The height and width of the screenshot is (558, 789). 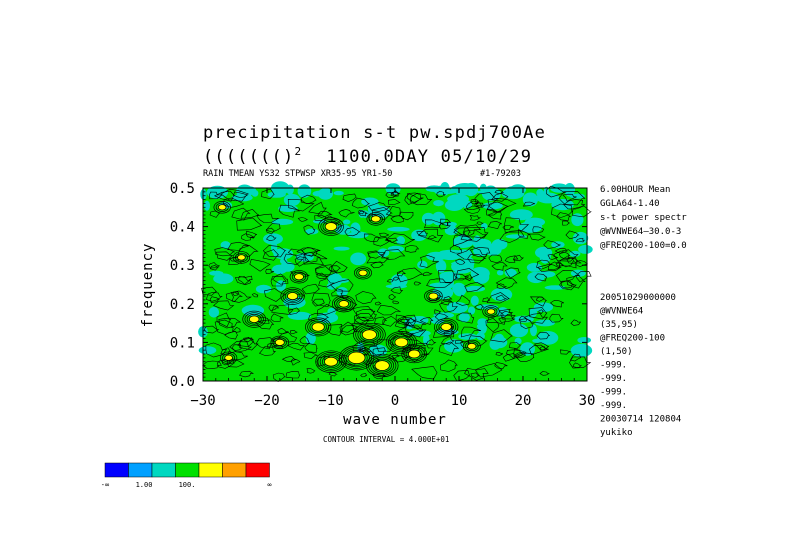 I want to click on side-info-line: 6.00HOUR Mean, so click(x=635, y=190).